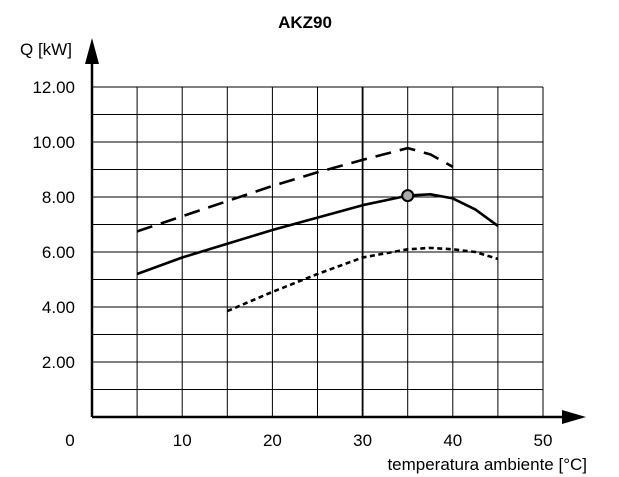 The height and width of the screenshot is (477, 619). What do you see at coordinates (408, 196) in the screenshot?
I see `marker-point` at bounding box center [408, 196].